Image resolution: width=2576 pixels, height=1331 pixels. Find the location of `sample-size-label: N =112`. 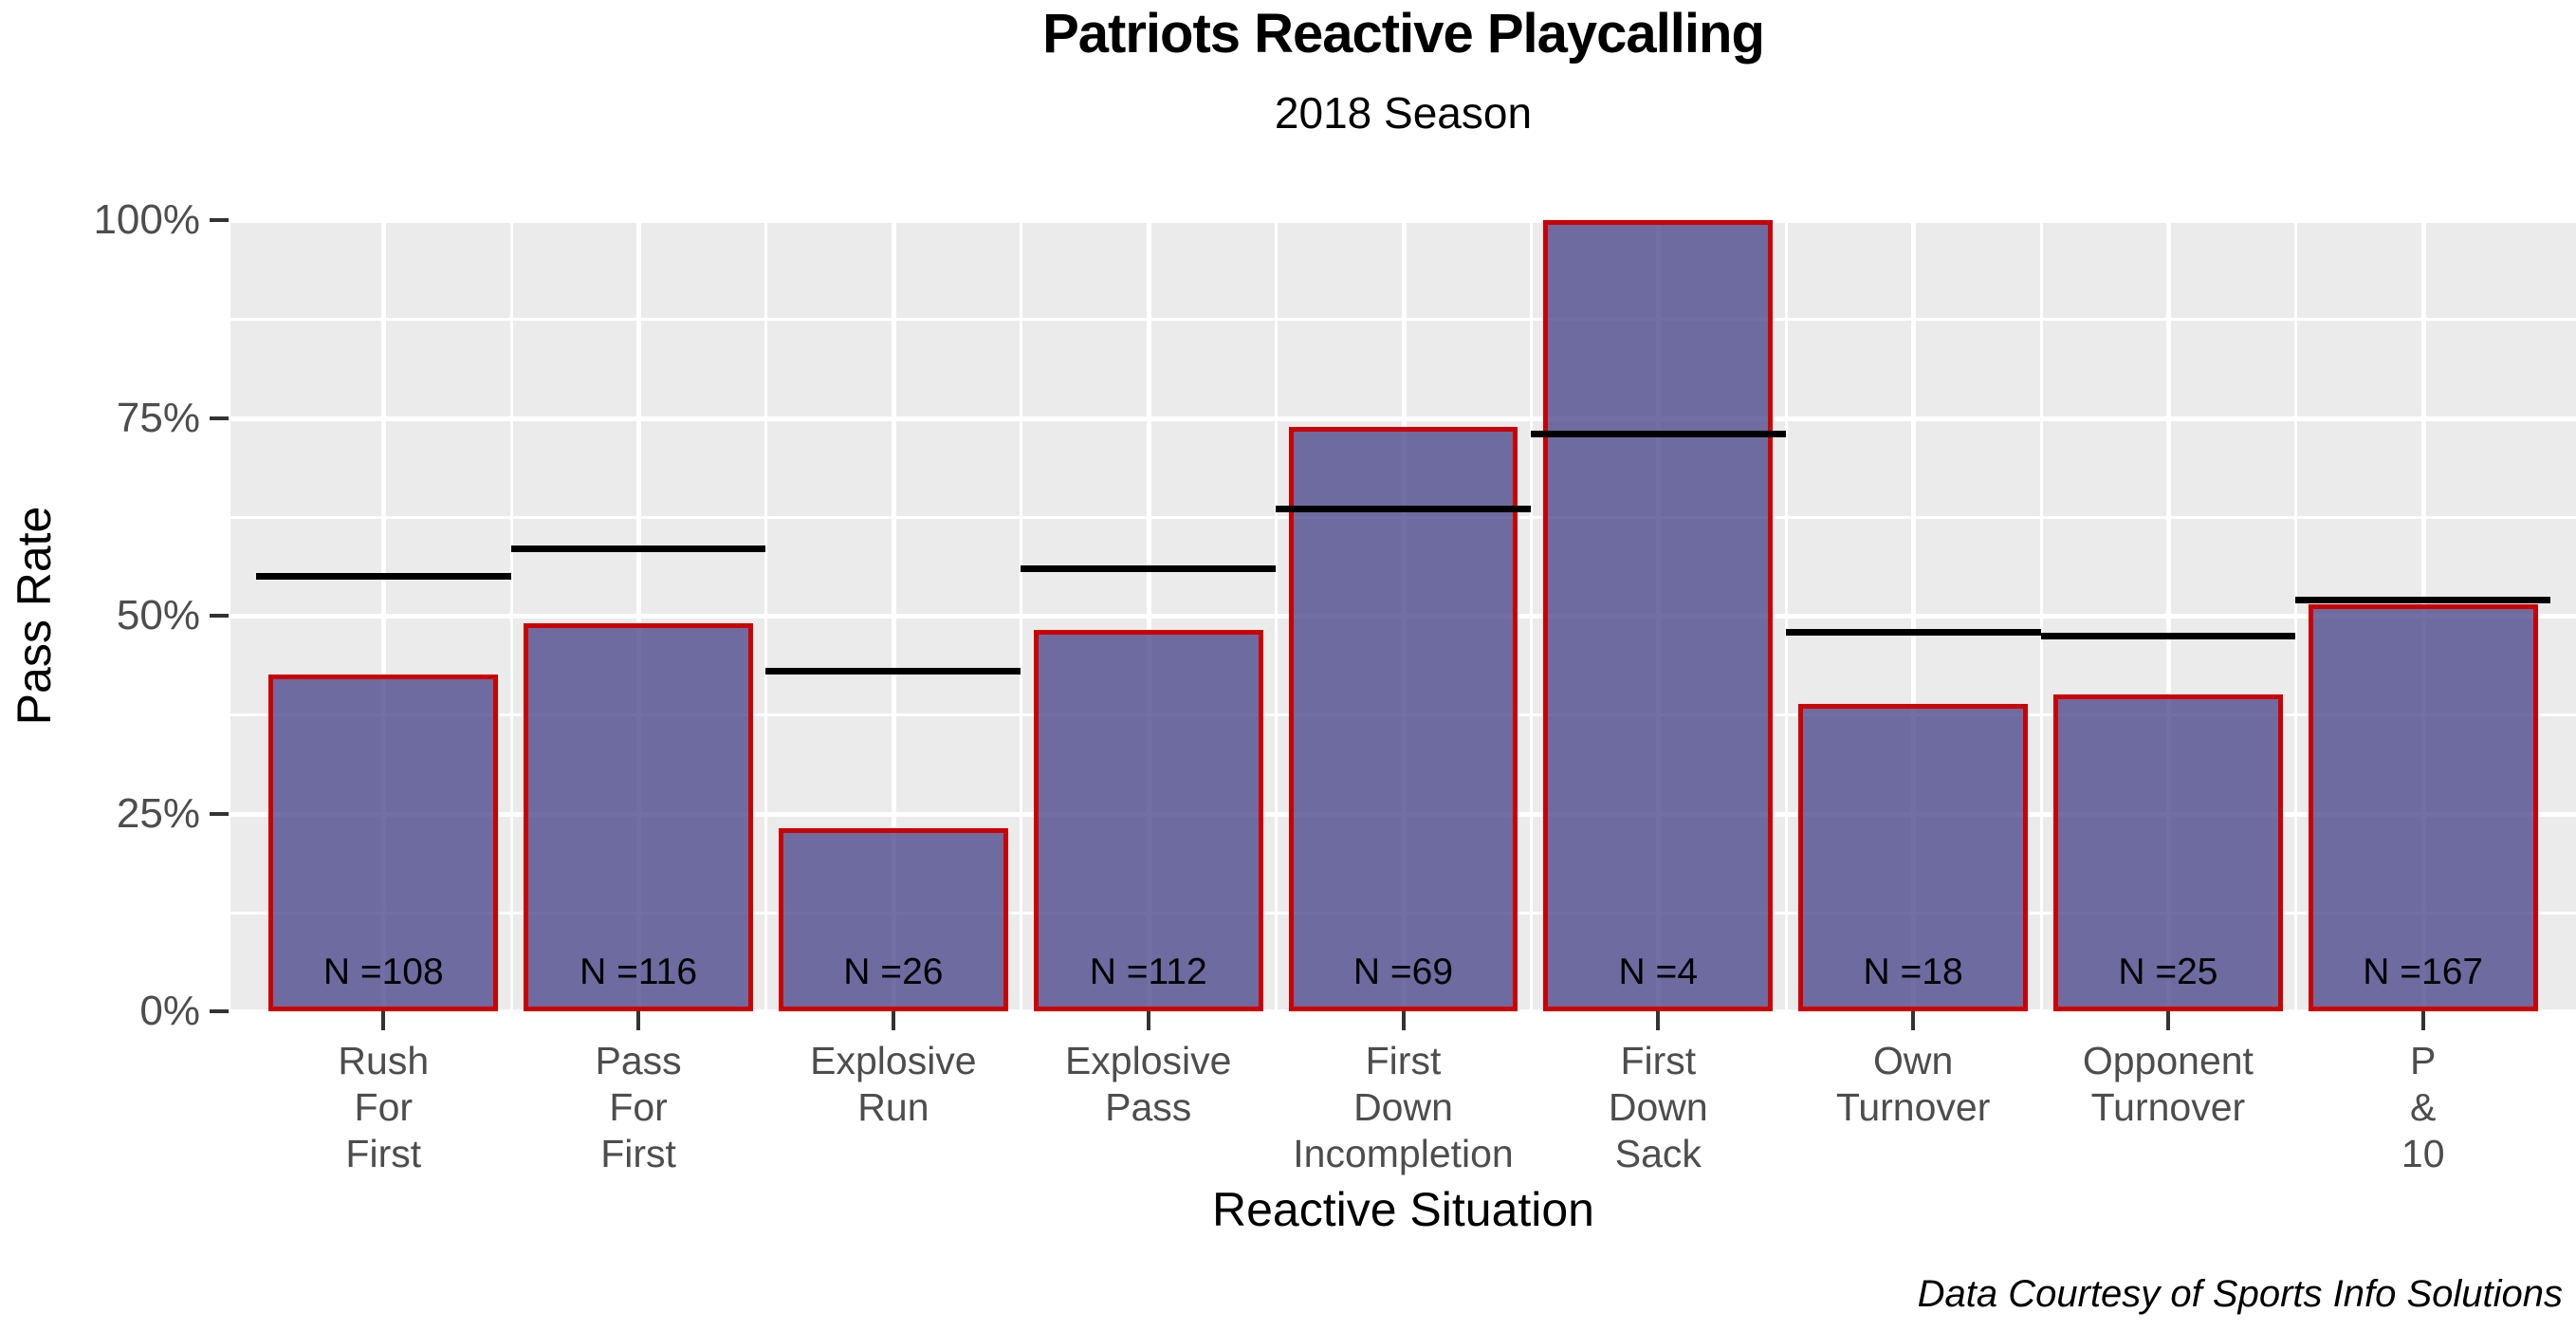

sample-size-label: N =112 is located at coordinates (1148, 972).